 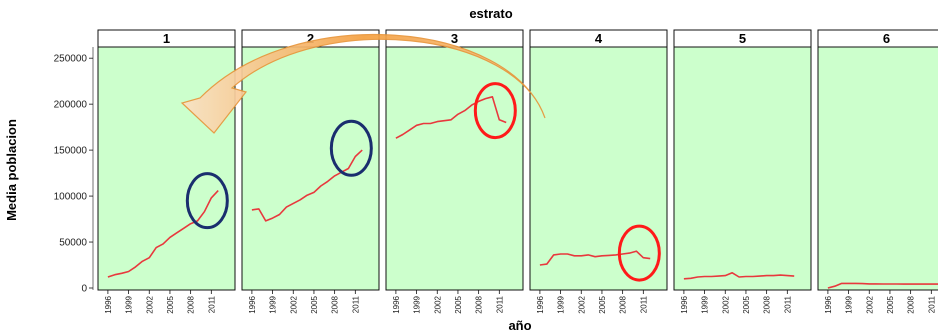 What do you see at coordinates (11, 170) in the screenshot?
I see `y-axis-title: Media poblacion` at bounding box center [11, 170].